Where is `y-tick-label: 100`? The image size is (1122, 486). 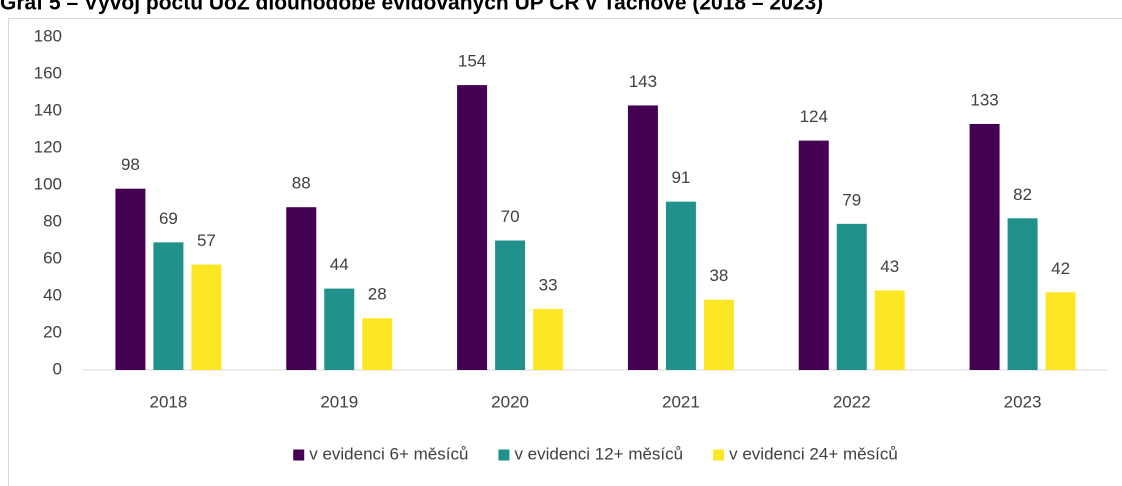 y-tick-label: 100 is located at coordinates (48, 183).